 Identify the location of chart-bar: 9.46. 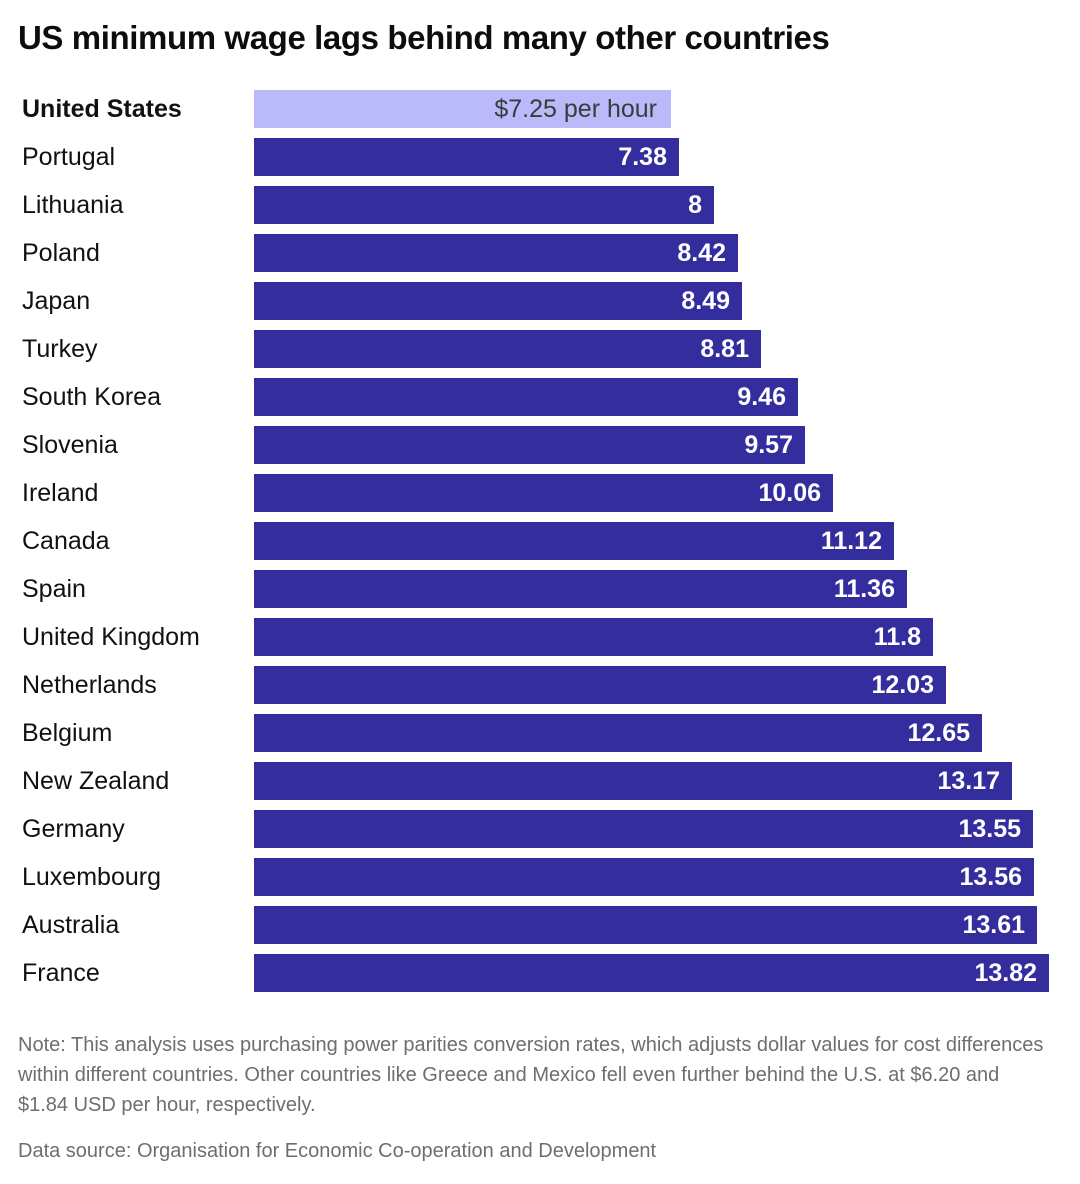
(526, 397).